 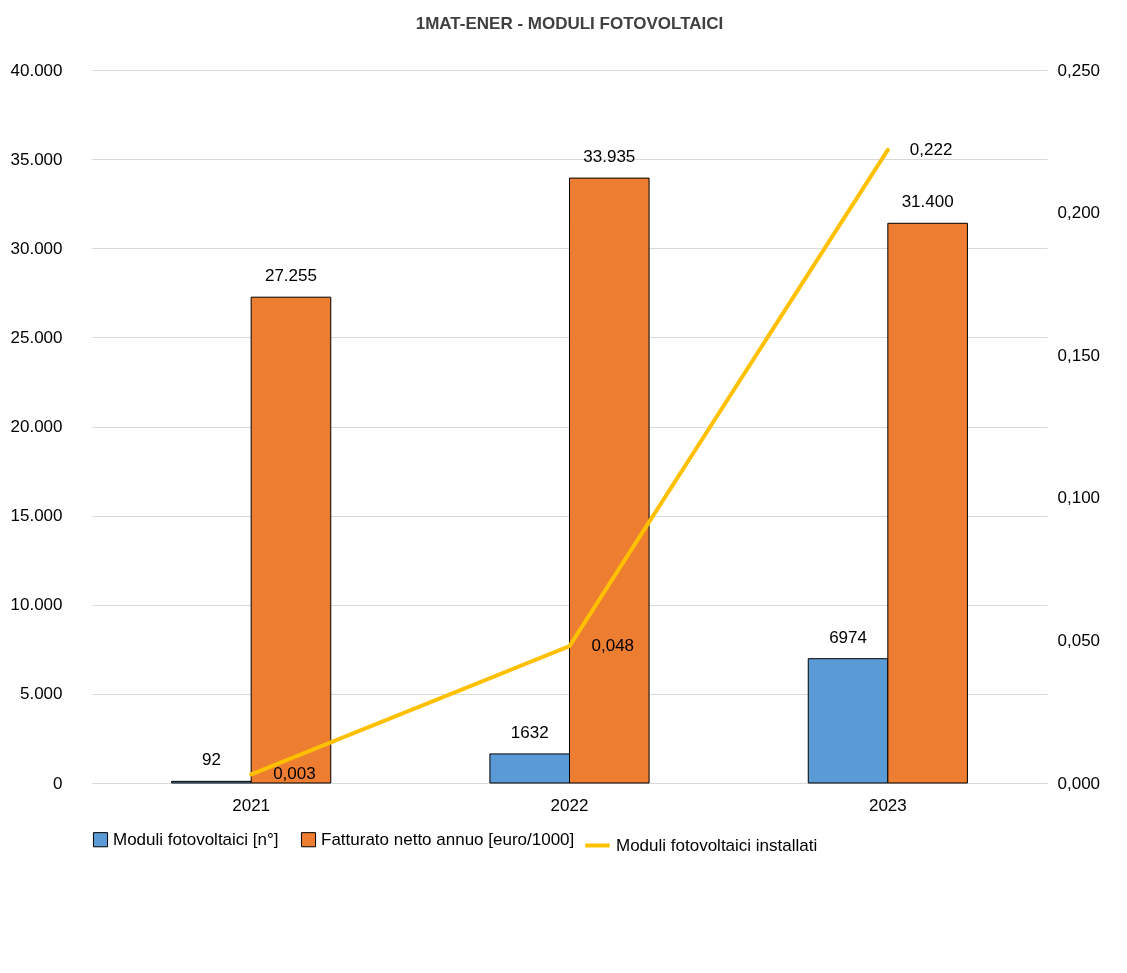 What do you see at coordinates (36, 426) in the screenshot?
I see `y-tick-label: 20.000` at bounding box center [36, 426].